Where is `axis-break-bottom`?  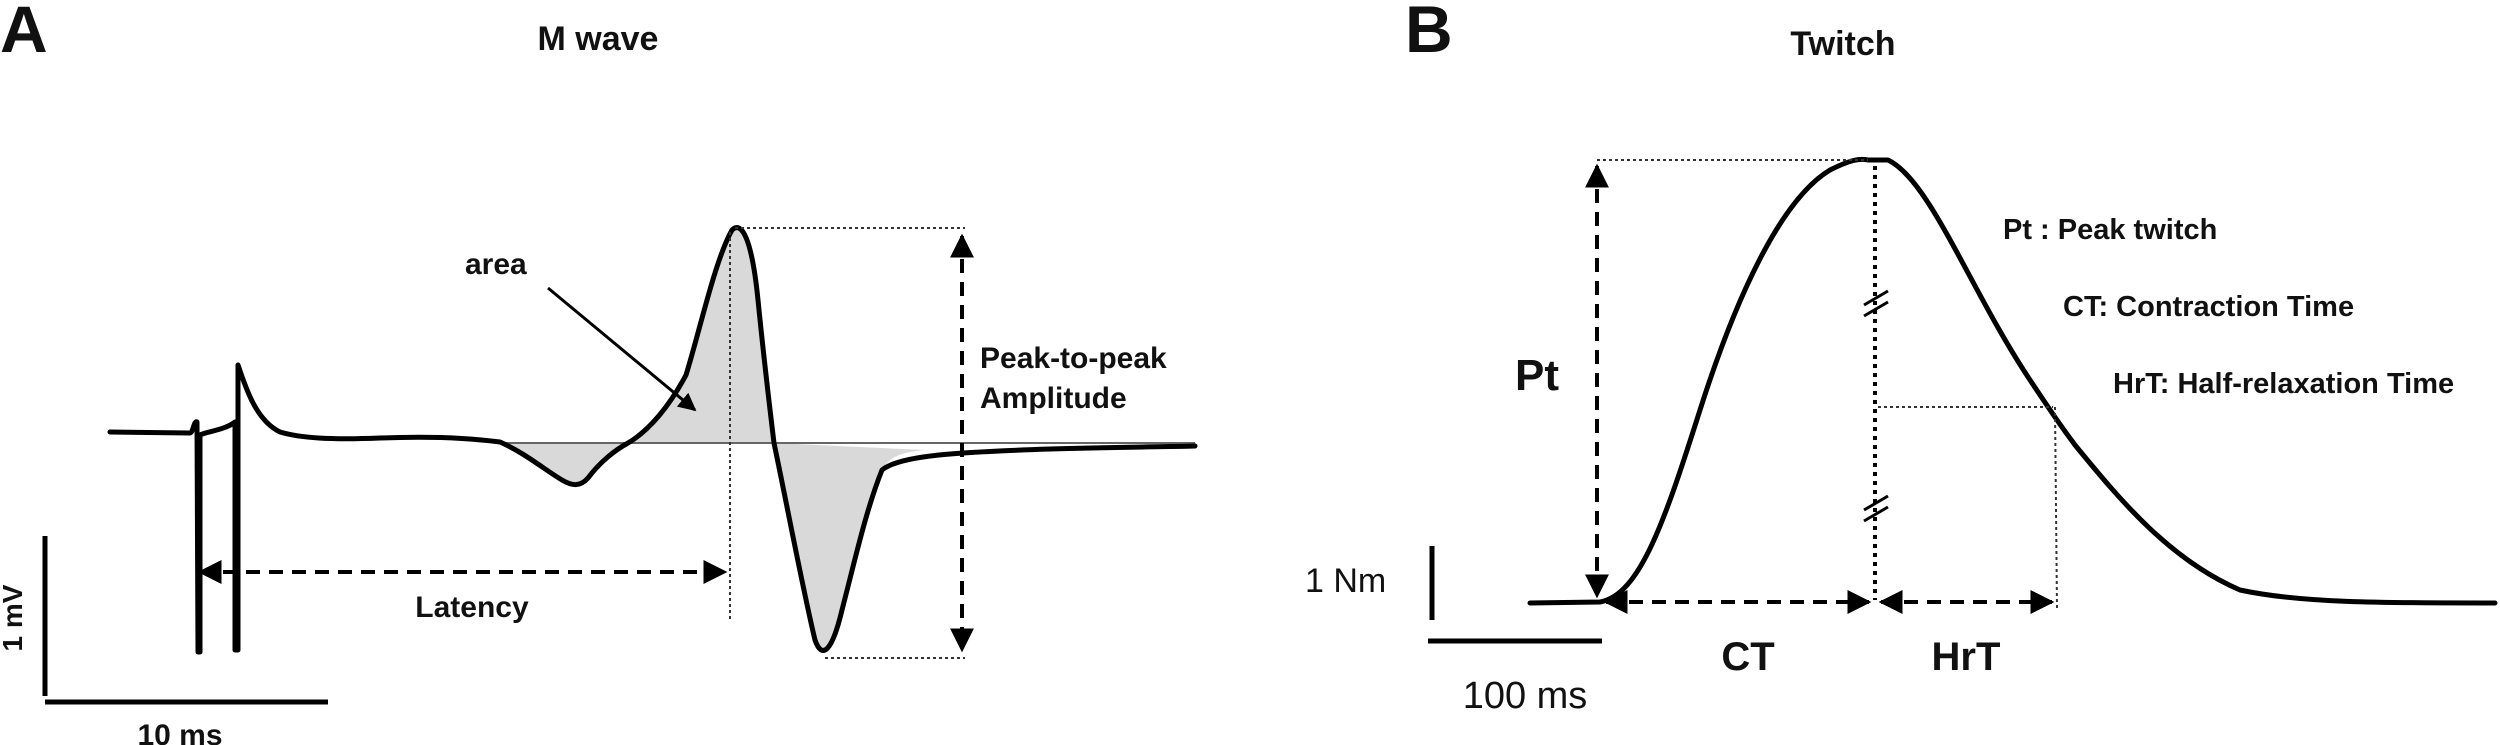 axis-break-bottom is located at coordinates (1876, 508).